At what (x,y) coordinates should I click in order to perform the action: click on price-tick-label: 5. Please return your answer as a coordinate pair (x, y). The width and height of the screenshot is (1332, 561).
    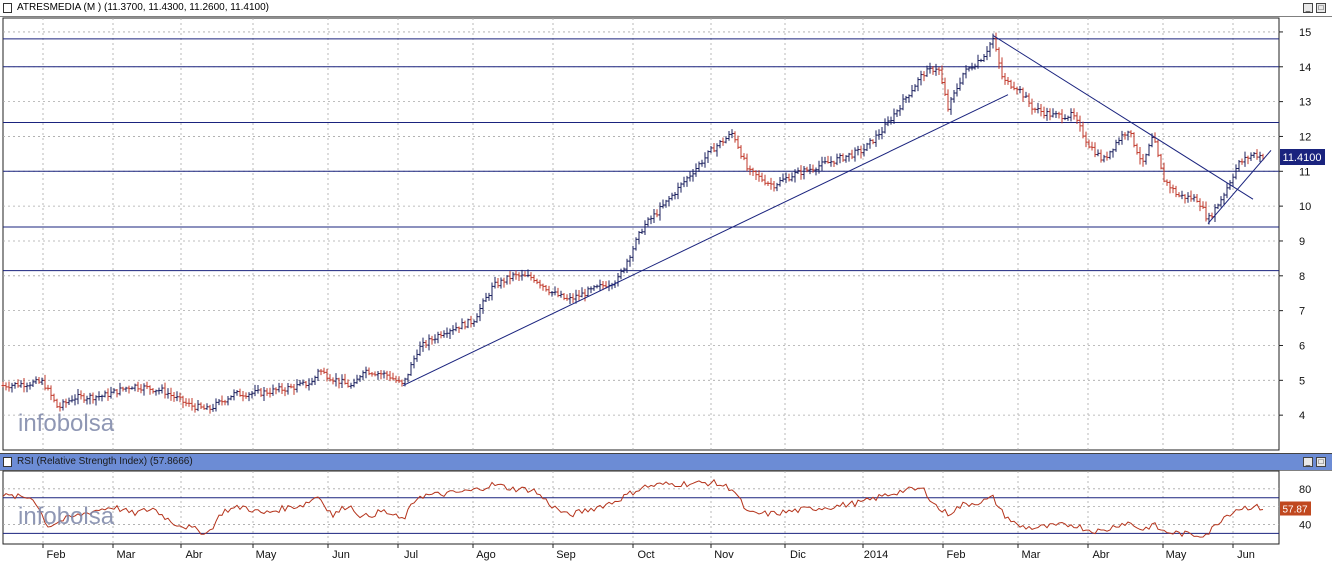
    Looking at the image, I should click on (1302, 381).